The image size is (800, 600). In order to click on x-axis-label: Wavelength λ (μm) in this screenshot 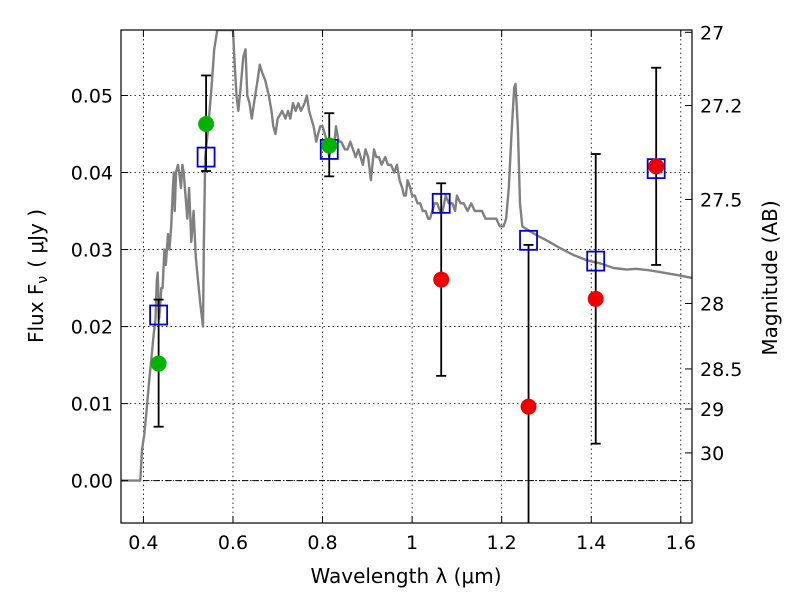, I will do `click(405, 576)`.